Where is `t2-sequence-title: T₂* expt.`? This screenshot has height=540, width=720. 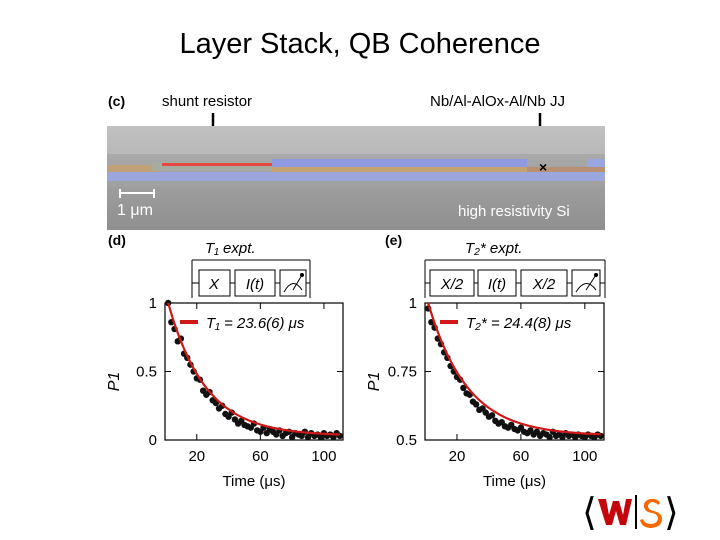 t2-sequence-title: T₂* expt. is located at coordinates (493, 248).